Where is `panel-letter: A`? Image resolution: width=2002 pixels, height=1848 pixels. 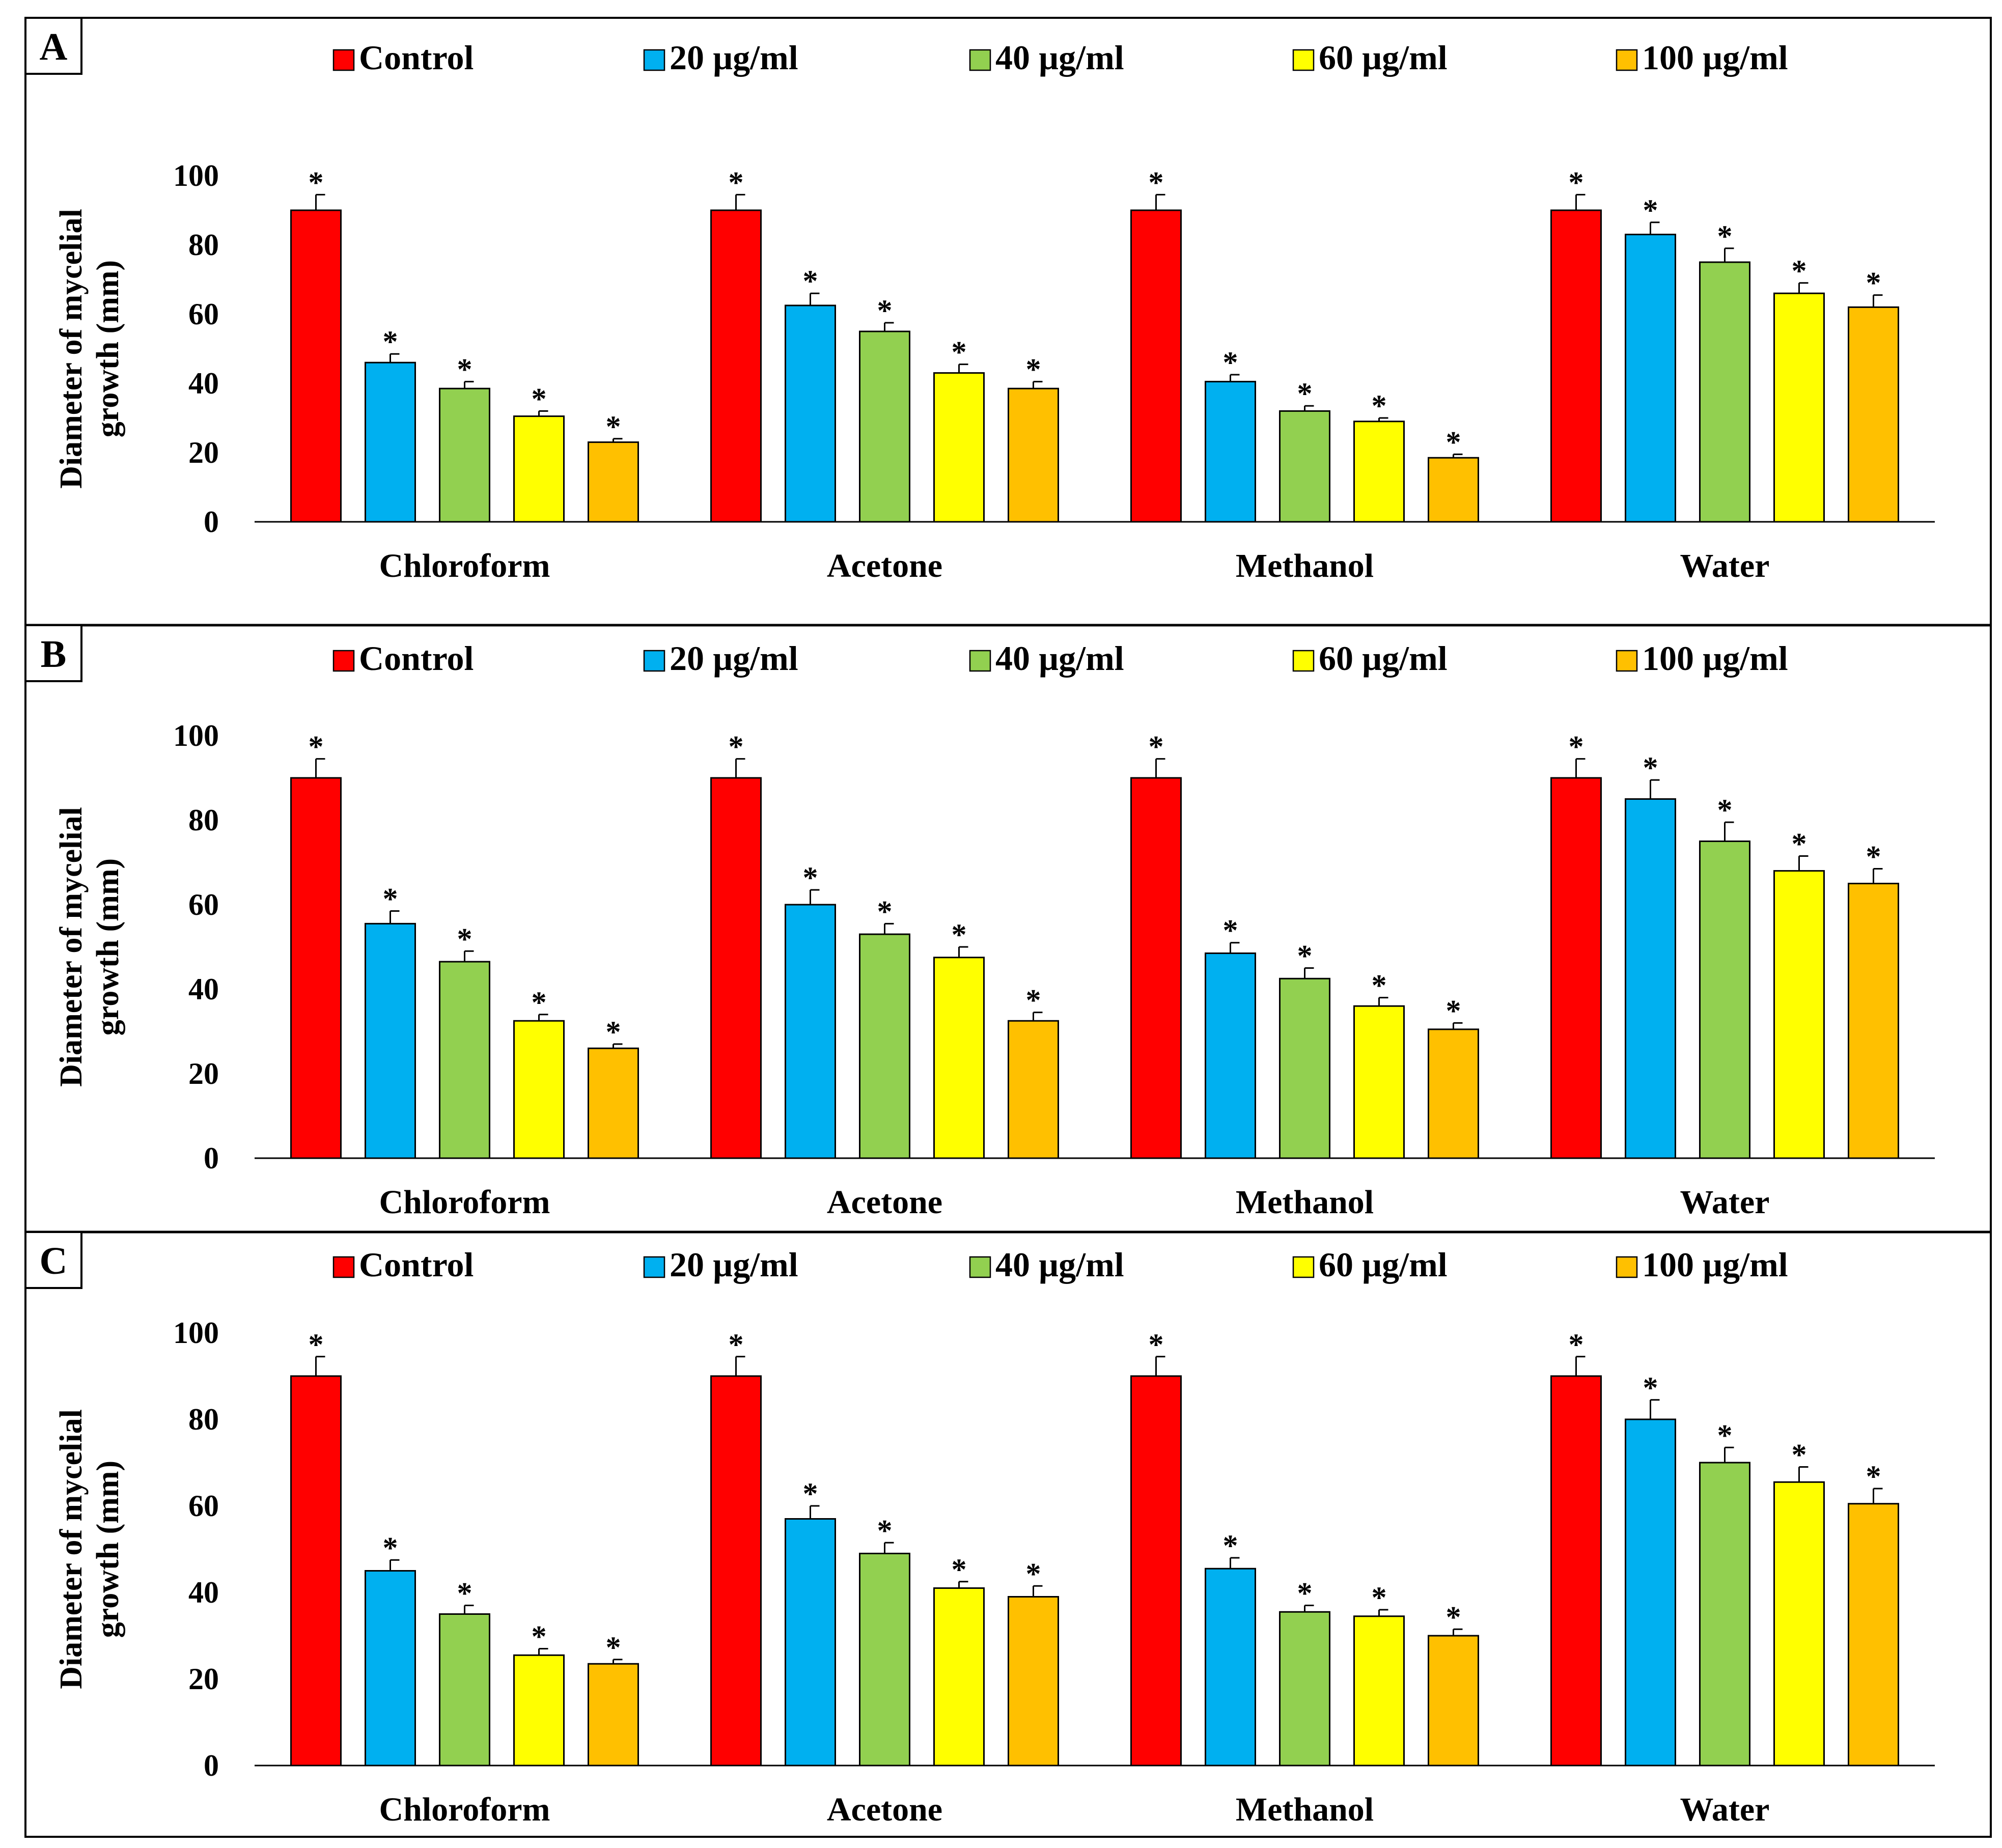 panel-letter: A is located at coordinates (54, 46).